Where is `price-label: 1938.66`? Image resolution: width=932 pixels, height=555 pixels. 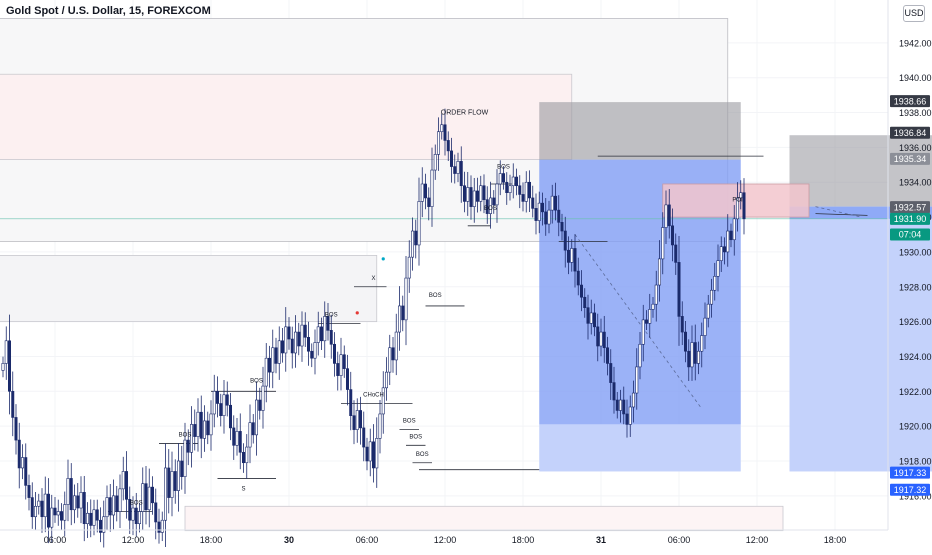 price-label: 1938.66 is located at coordinates (910, 101).